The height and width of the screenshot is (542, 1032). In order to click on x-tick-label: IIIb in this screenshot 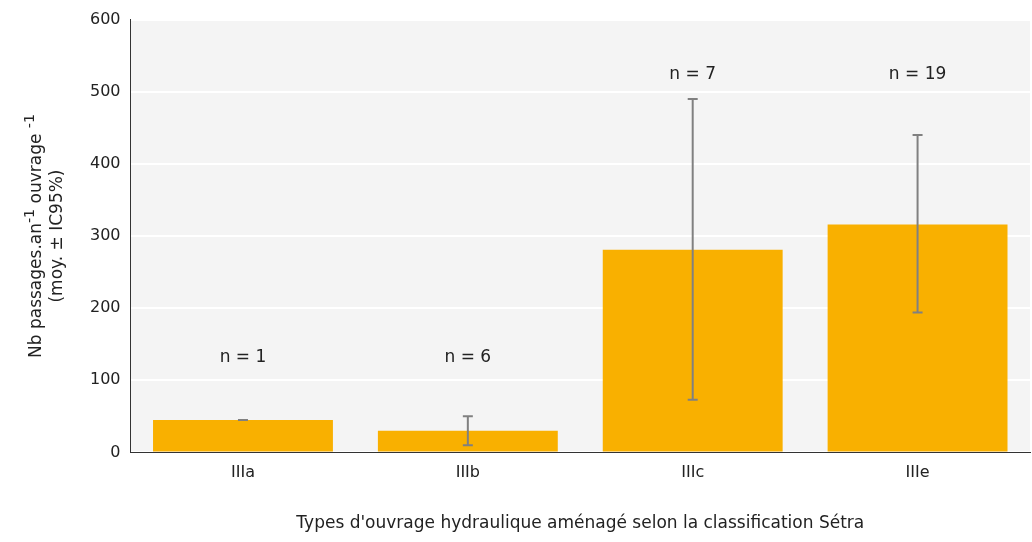, I will do `click(467, 472)`.